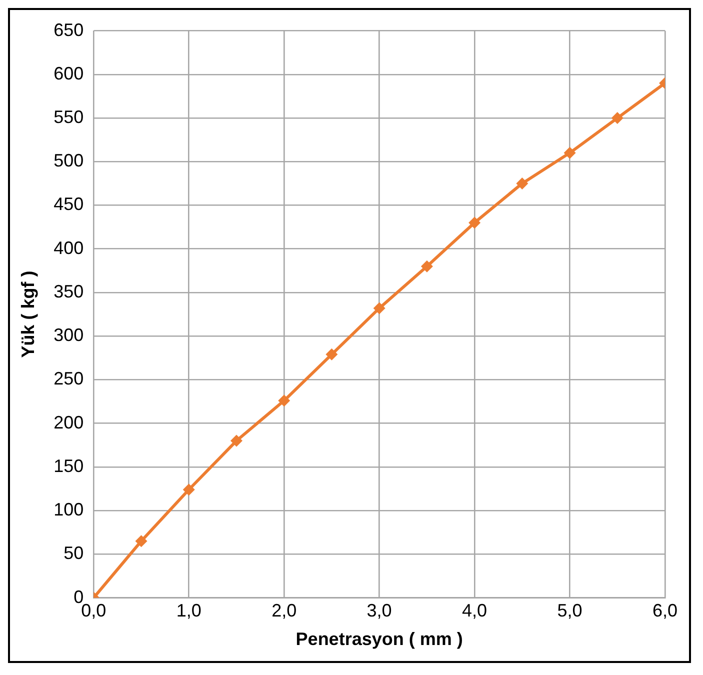  I want to click on y-tick-label: 250, so click(69, 378).